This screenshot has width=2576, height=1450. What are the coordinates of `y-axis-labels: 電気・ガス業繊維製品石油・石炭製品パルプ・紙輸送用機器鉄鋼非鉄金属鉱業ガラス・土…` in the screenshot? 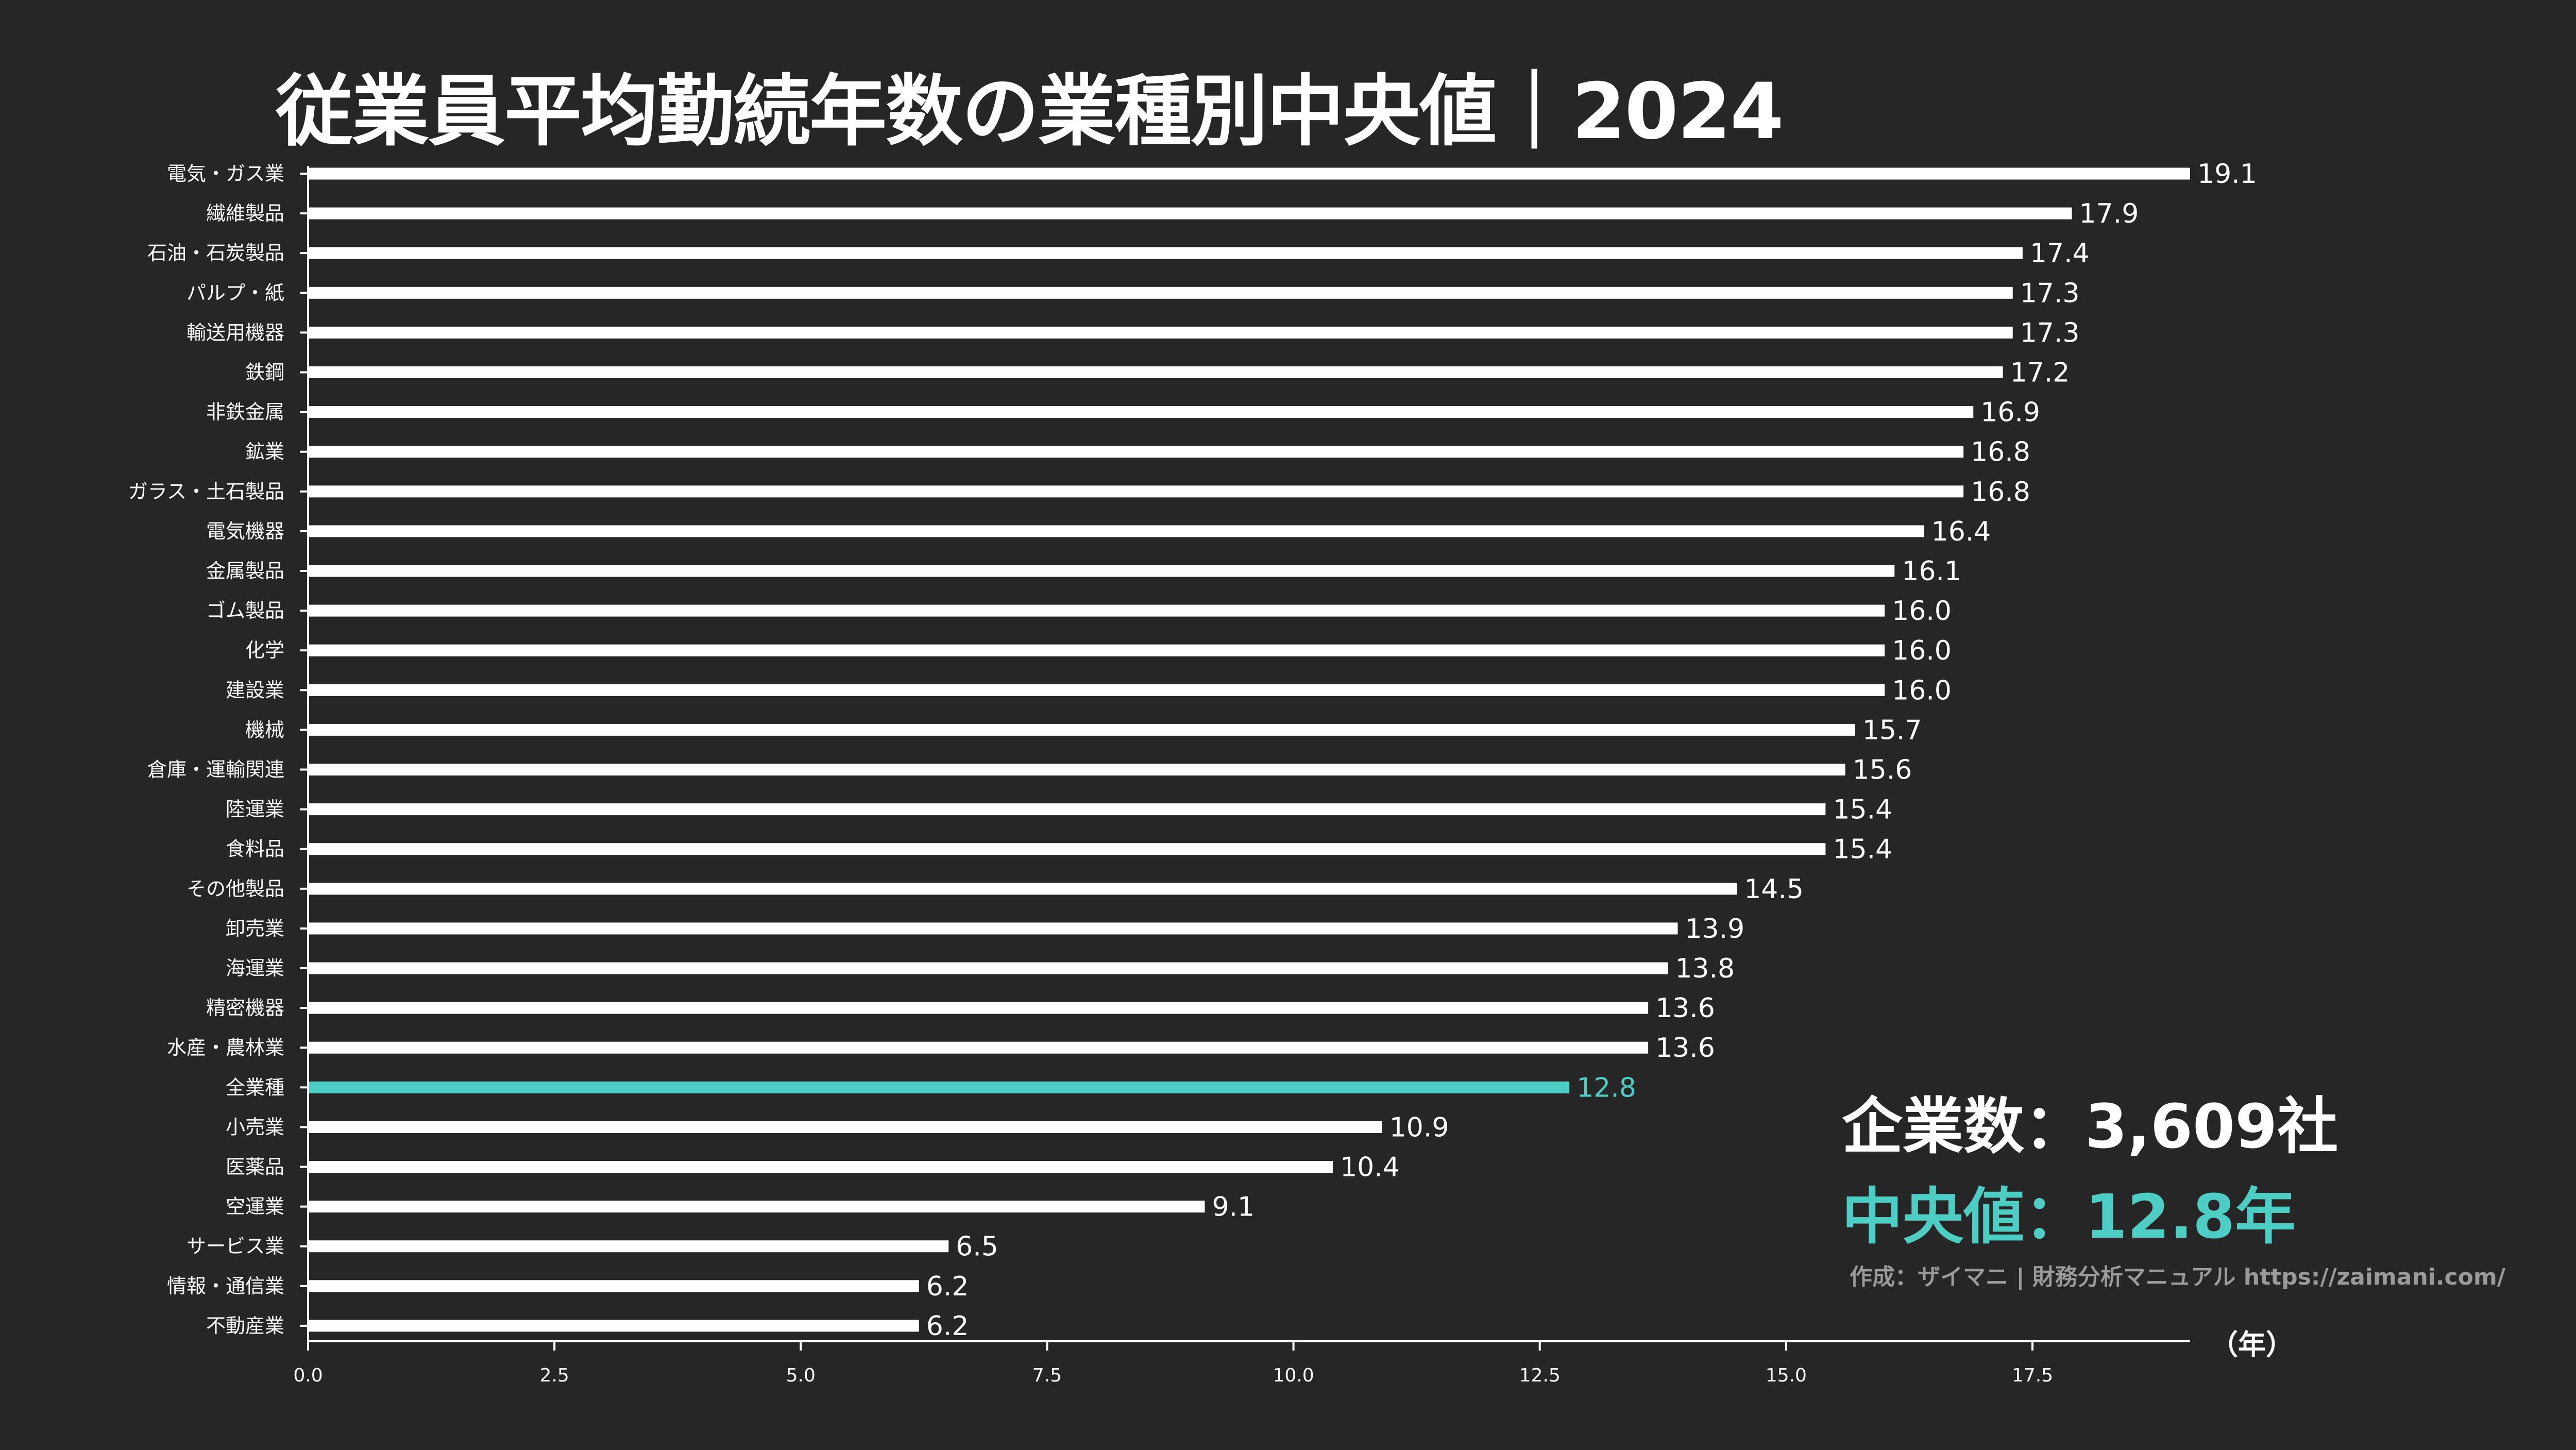 It's located at (206, 749).